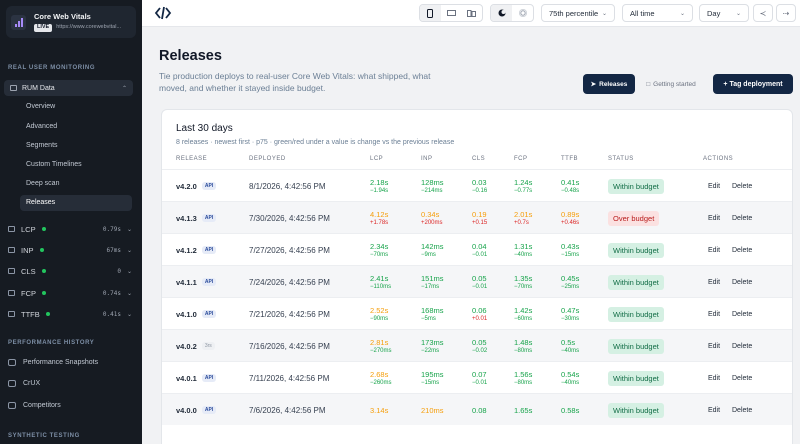 The height and width of the screenshot is (444, 800). Describe the element at coordinates (196, 218) in the screenshot. I see `release-cell: v4.1.3 API` at that location.